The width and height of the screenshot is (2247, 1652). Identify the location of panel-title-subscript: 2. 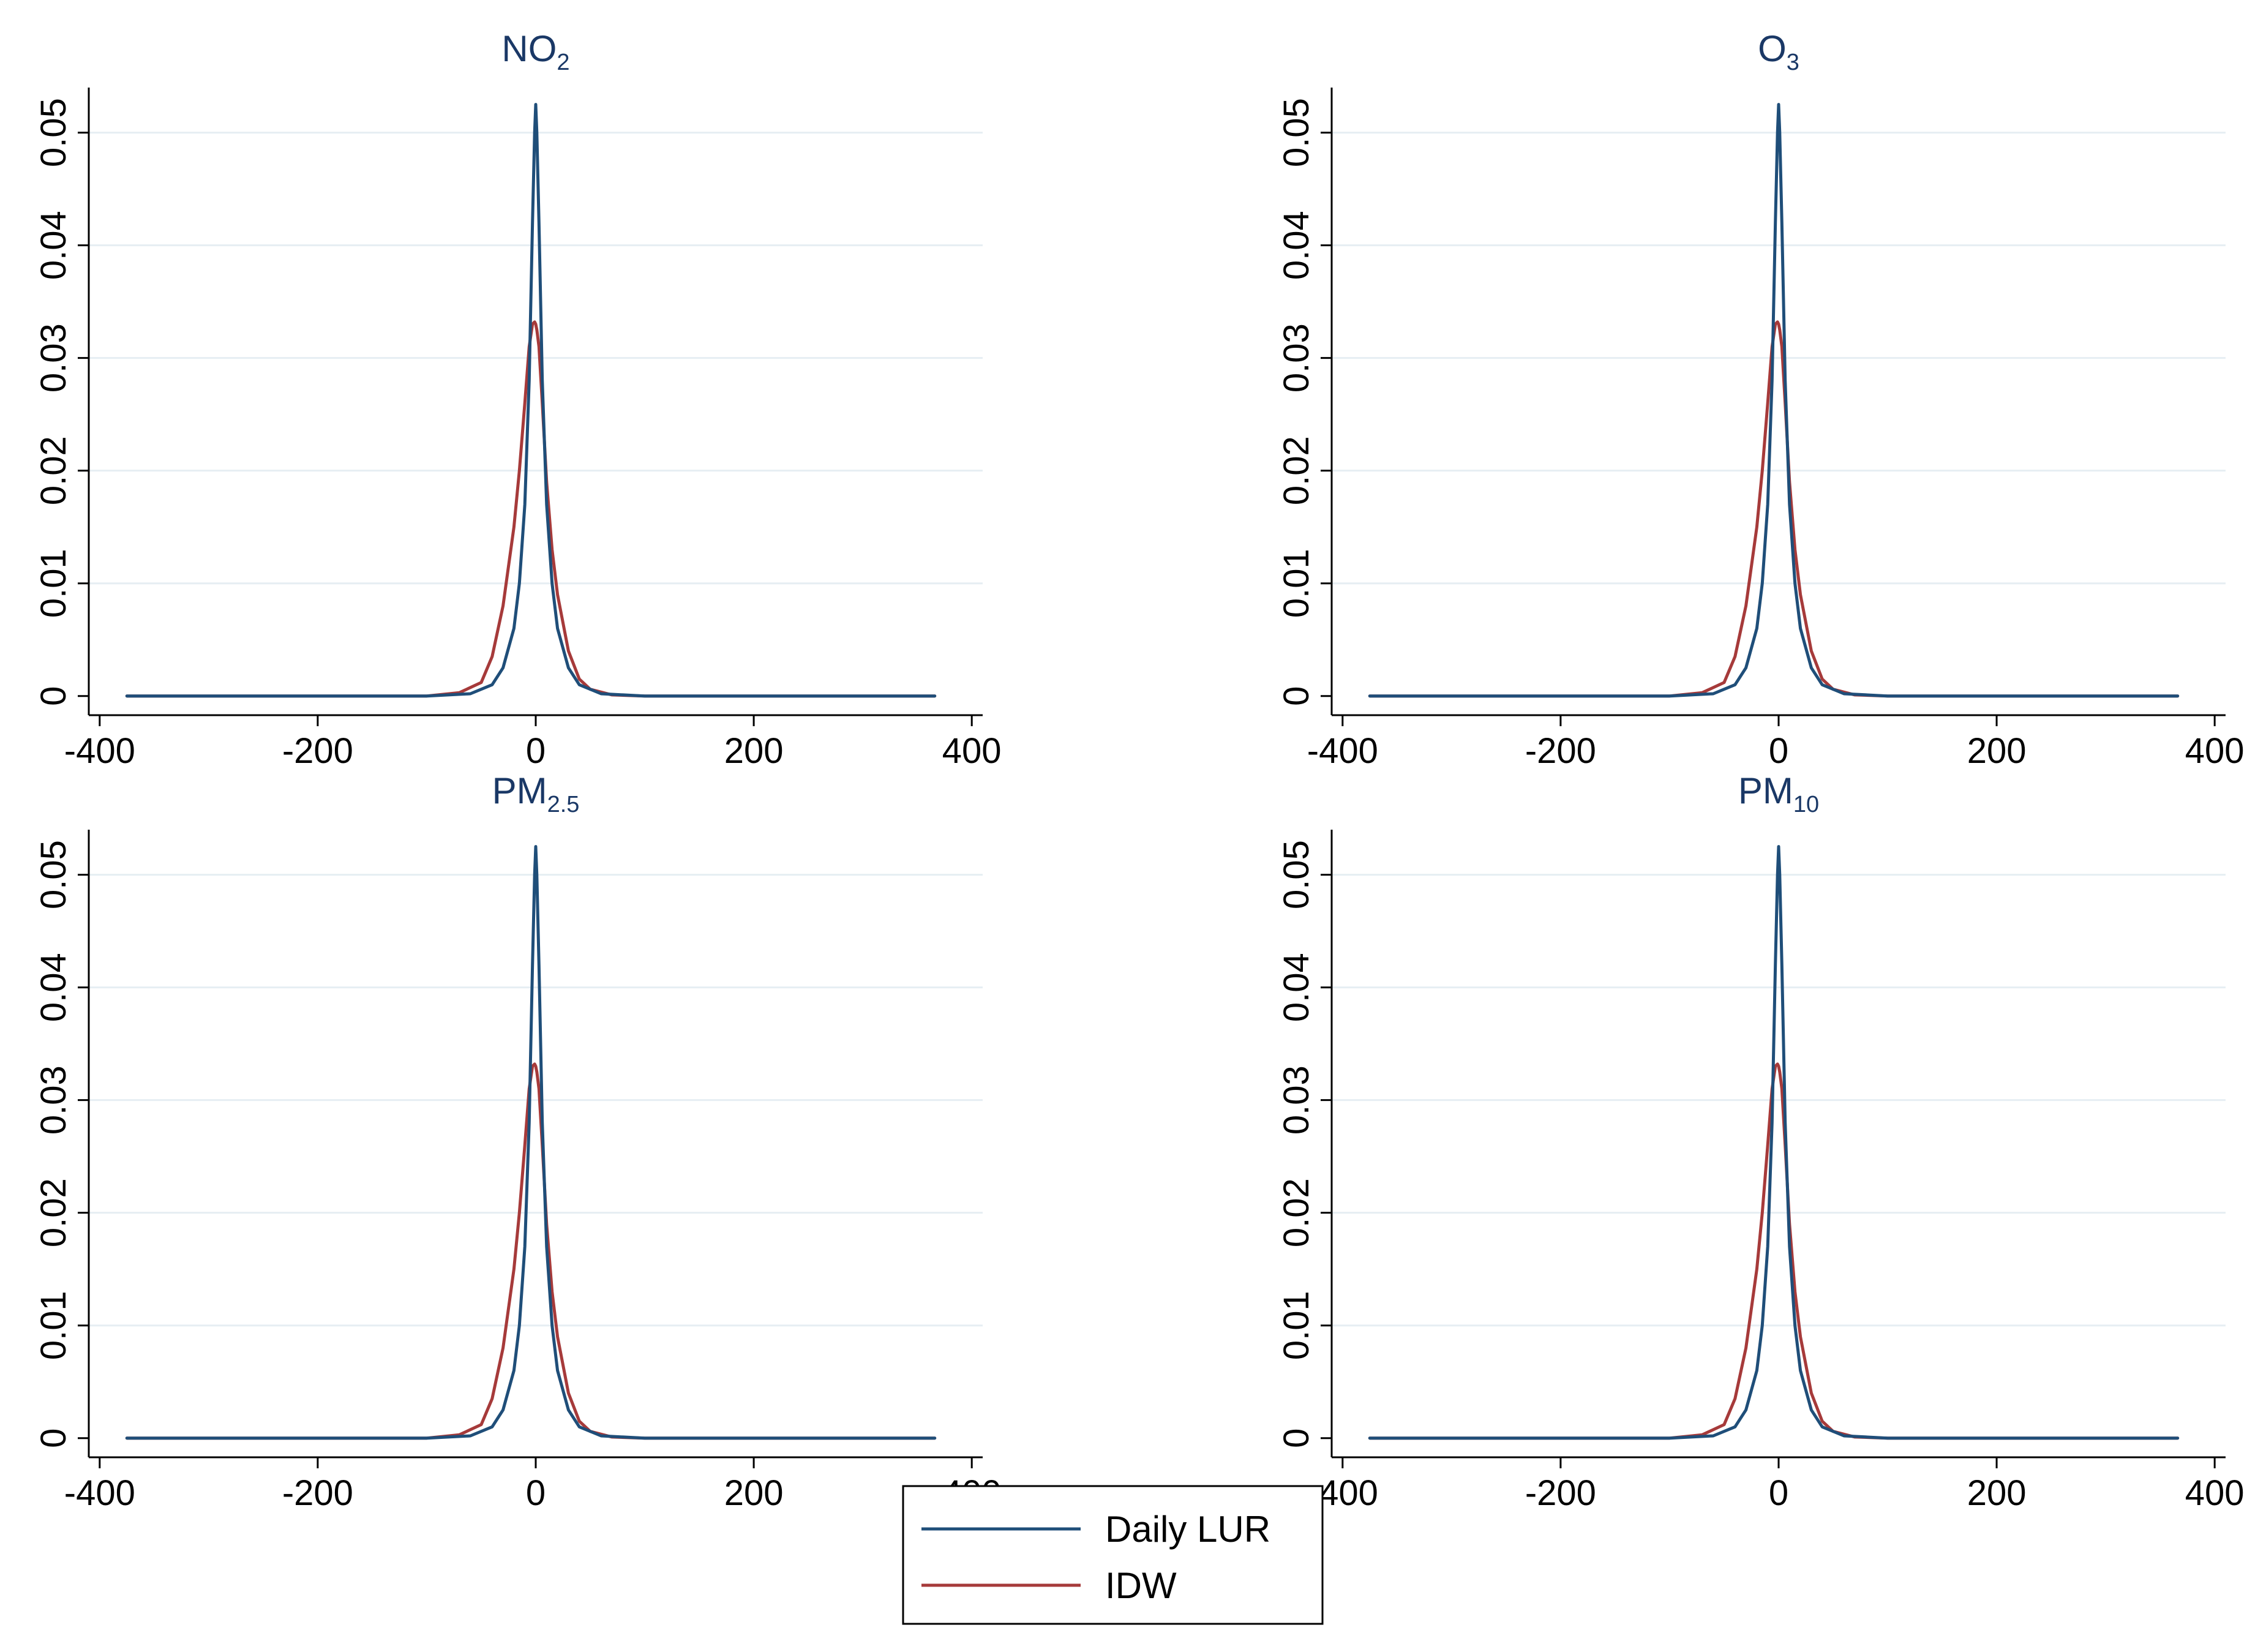
(563, 62).